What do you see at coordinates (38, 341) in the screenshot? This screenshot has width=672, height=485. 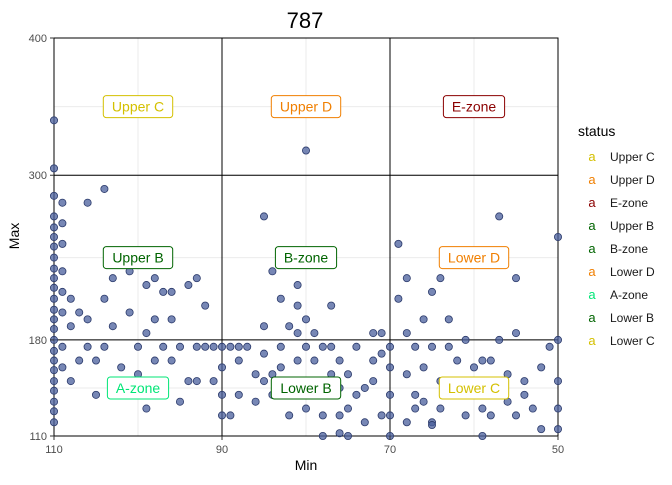 I see `y-tick-label: 180` at bounding box center [38, 341].